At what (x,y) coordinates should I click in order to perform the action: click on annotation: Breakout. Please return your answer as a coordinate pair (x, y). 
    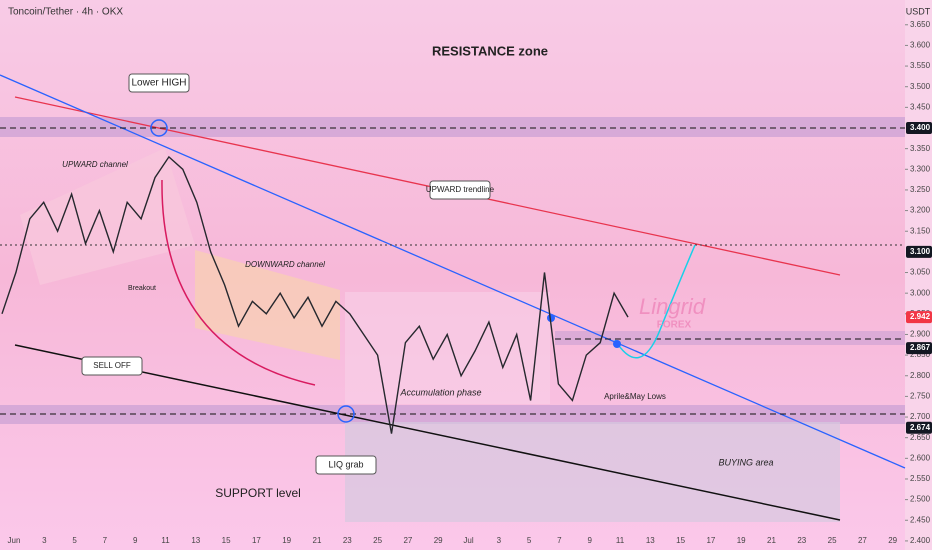
    Looking at the image, I should click on (142, 288).